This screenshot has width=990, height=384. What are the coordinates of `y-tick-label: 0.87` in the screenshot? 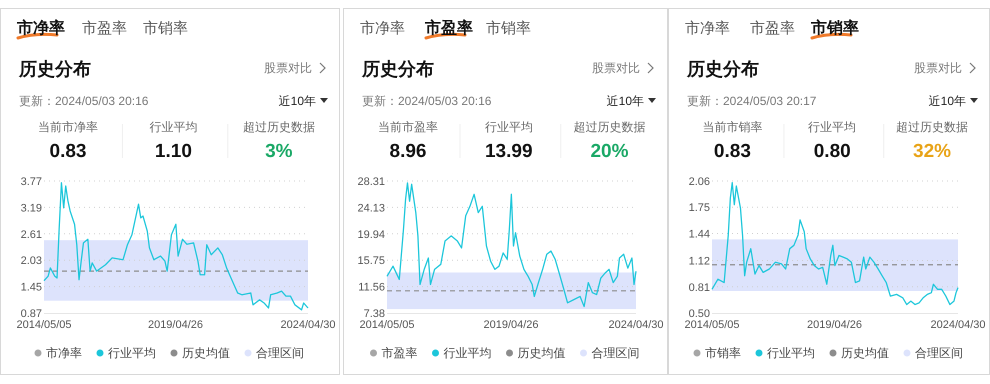 It's located at (31, 314).